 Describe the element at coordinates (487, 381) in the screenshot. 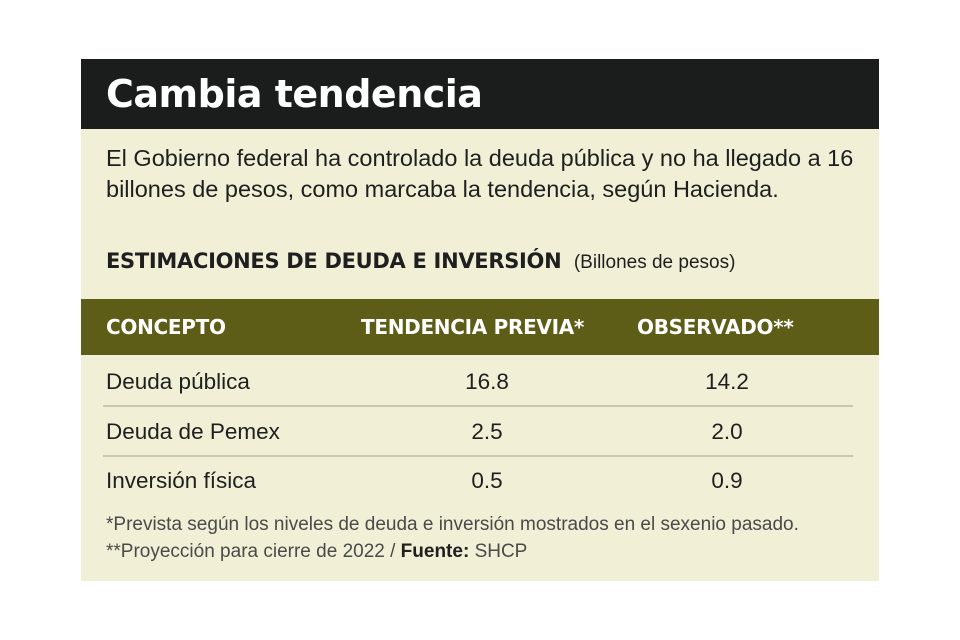

I see `value-tendencia-previa: 16.8` at that location.